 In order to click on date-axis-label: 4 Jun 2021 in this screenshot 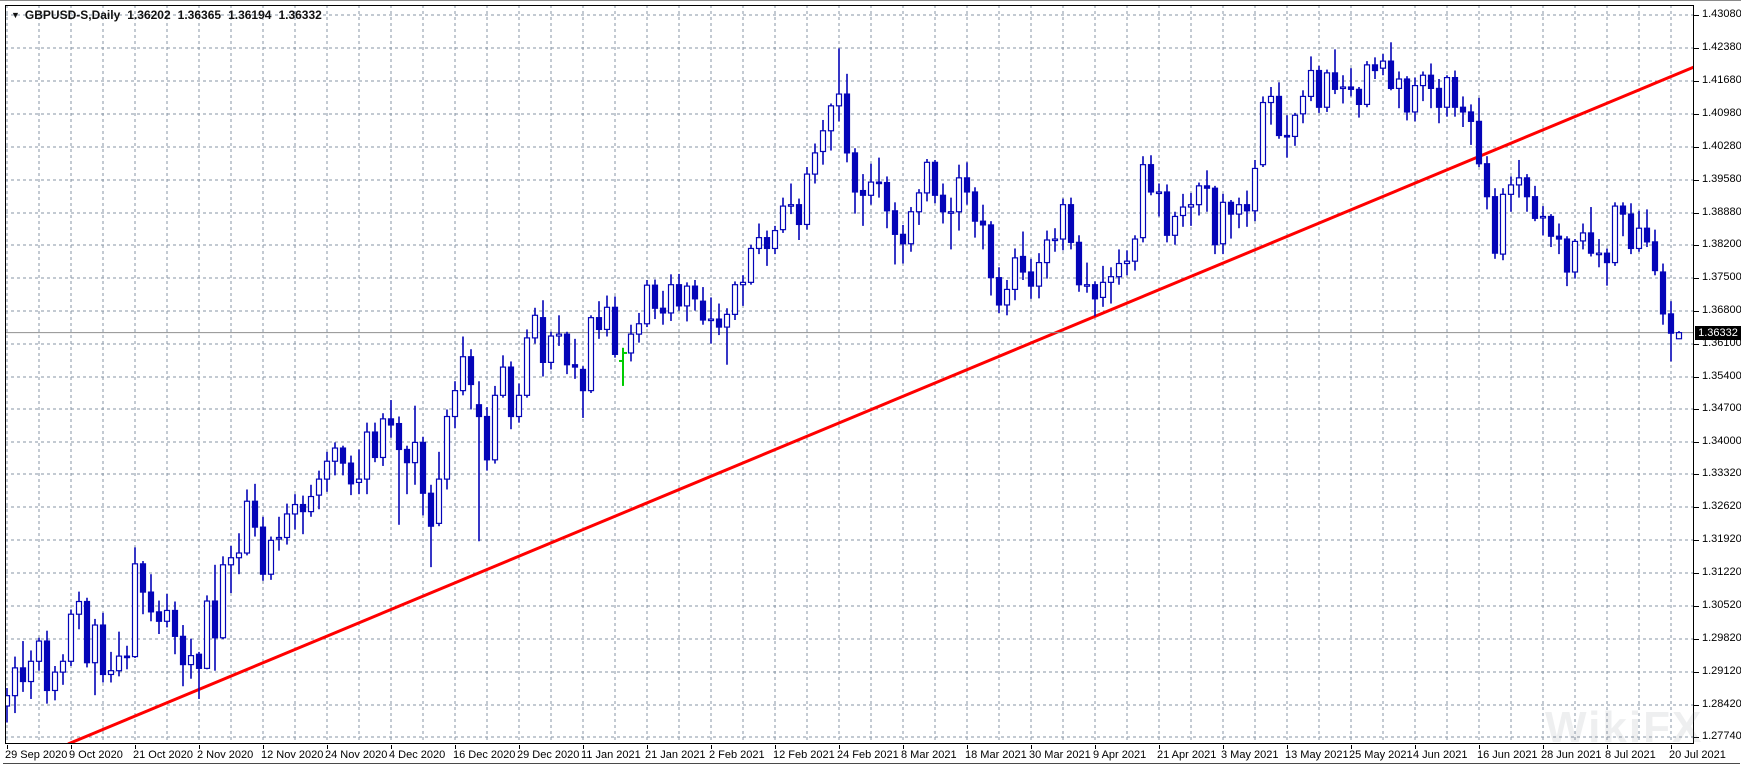, I will do `click(1440, 755)`.